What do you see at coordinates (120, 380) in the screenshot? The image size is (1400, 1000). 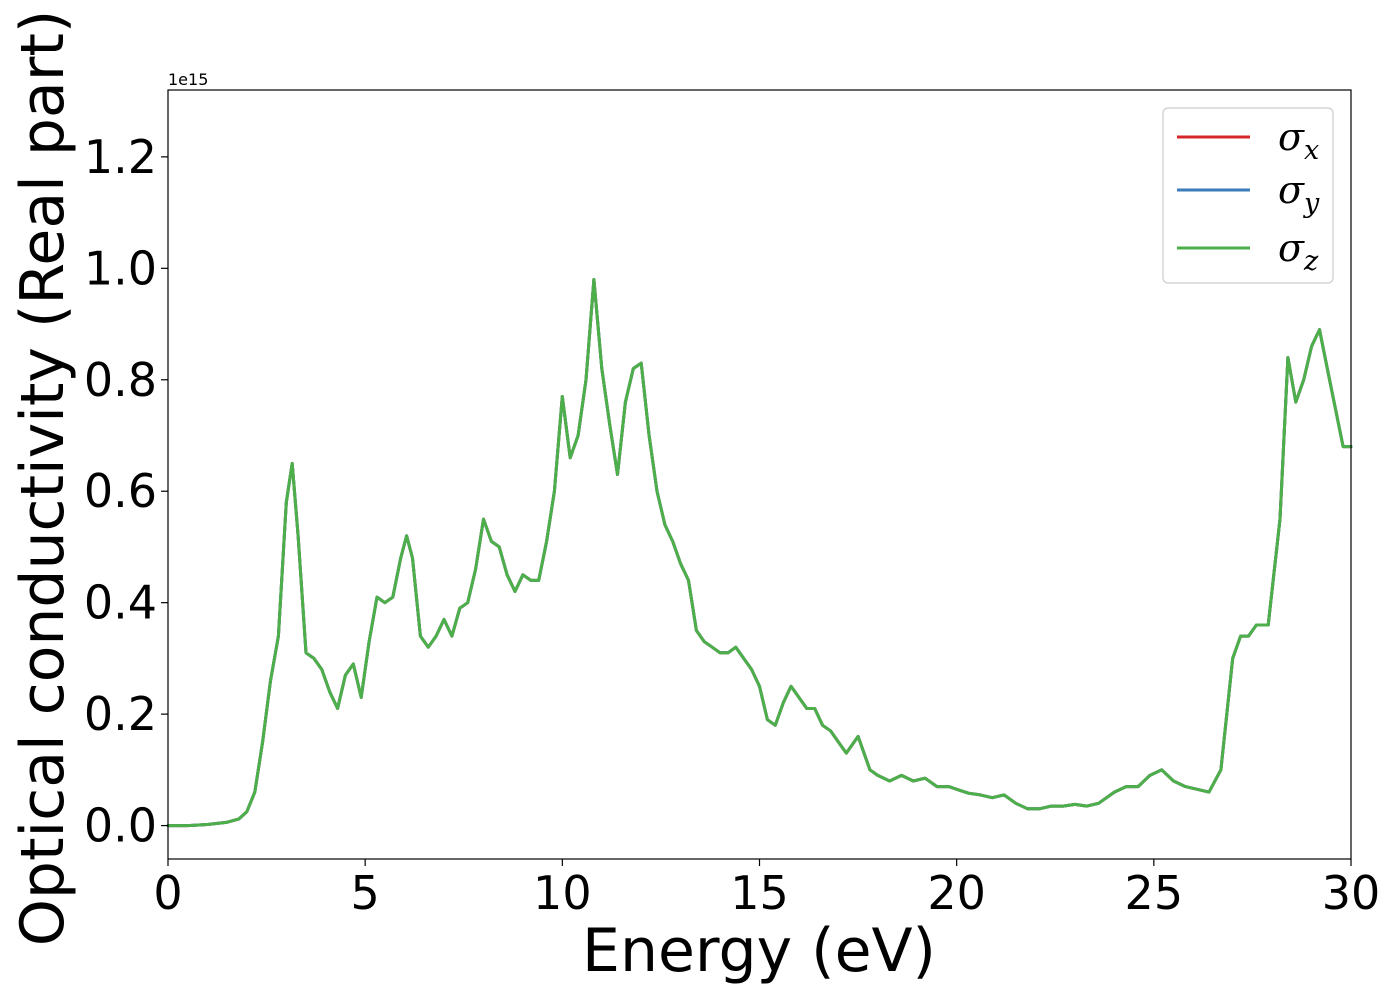 I see `y-tick-label: 0.8` at bounding box center [120, 380].